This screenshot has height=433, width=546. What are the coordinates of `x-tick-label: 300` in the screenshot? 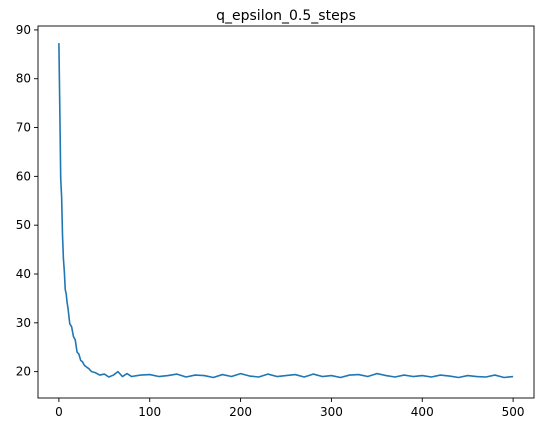 It's located at (331, 412).